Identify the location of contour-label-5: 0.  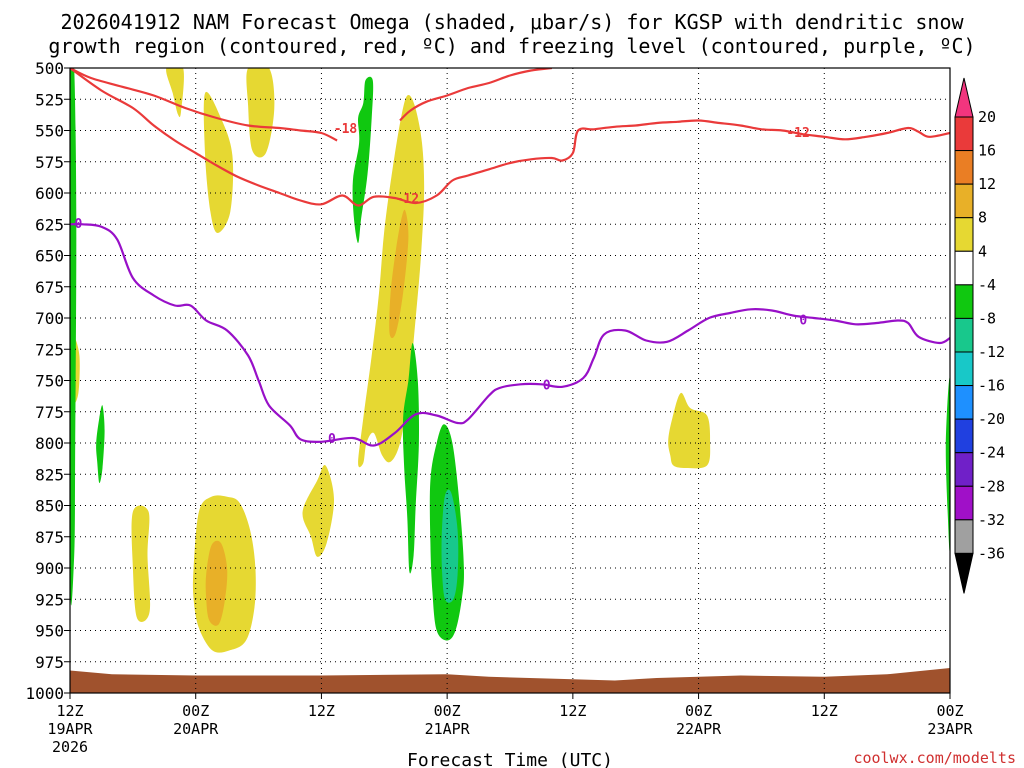
(547, 385).